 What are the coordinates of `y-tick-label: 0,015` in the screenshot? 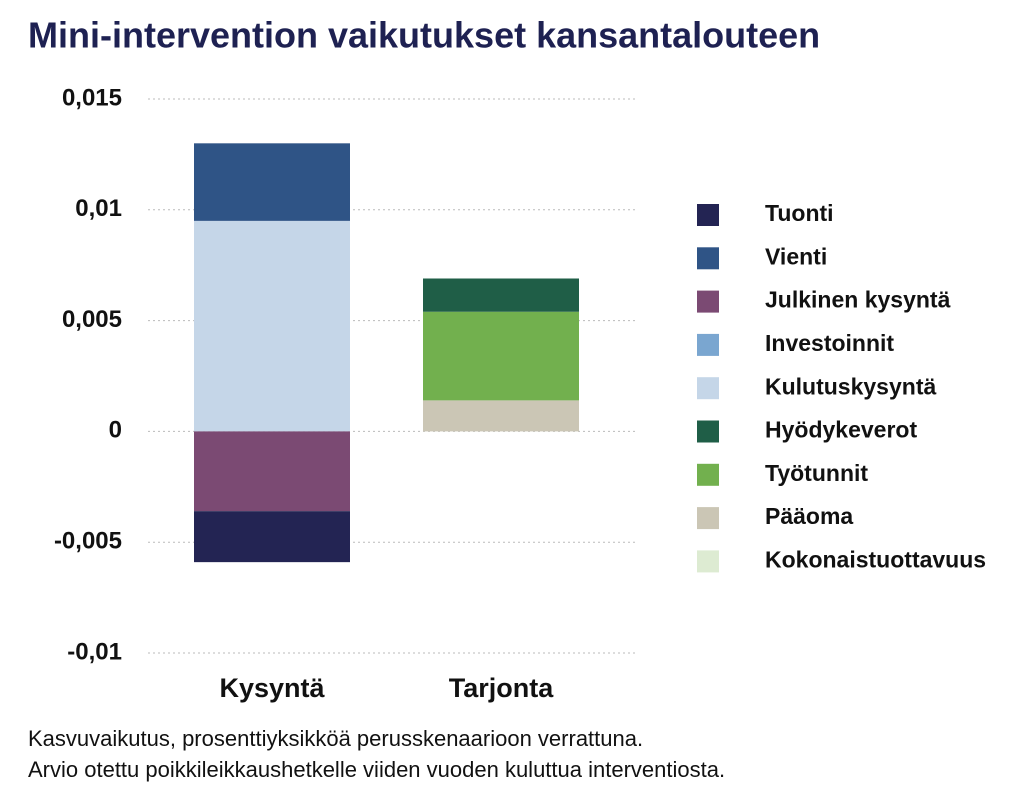 It's located at (92, 97).